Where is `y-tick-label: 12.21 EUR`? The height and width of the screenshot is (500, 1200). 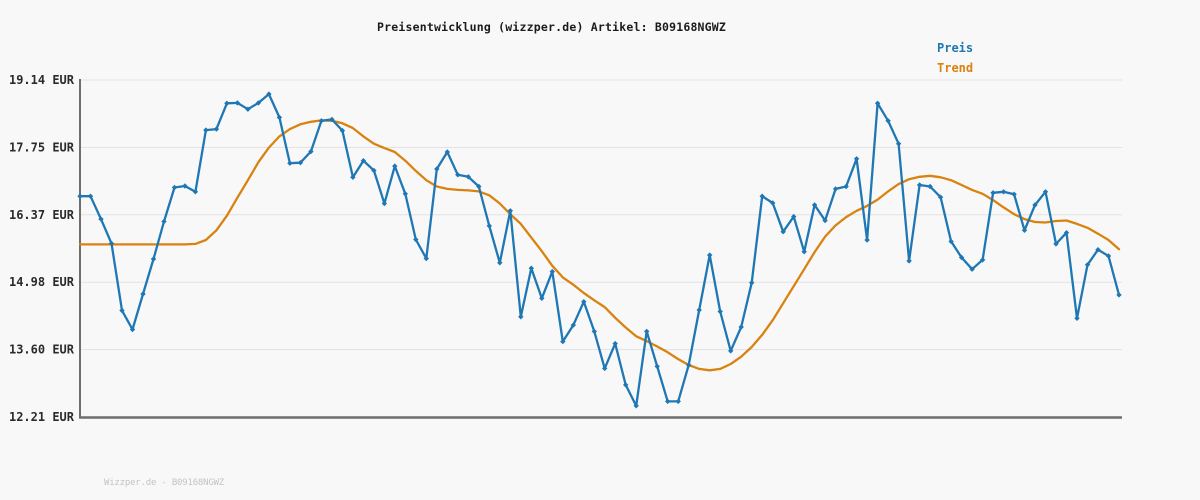 y-tick-label: 12.21 EUR is located at coordinates (42, 417).